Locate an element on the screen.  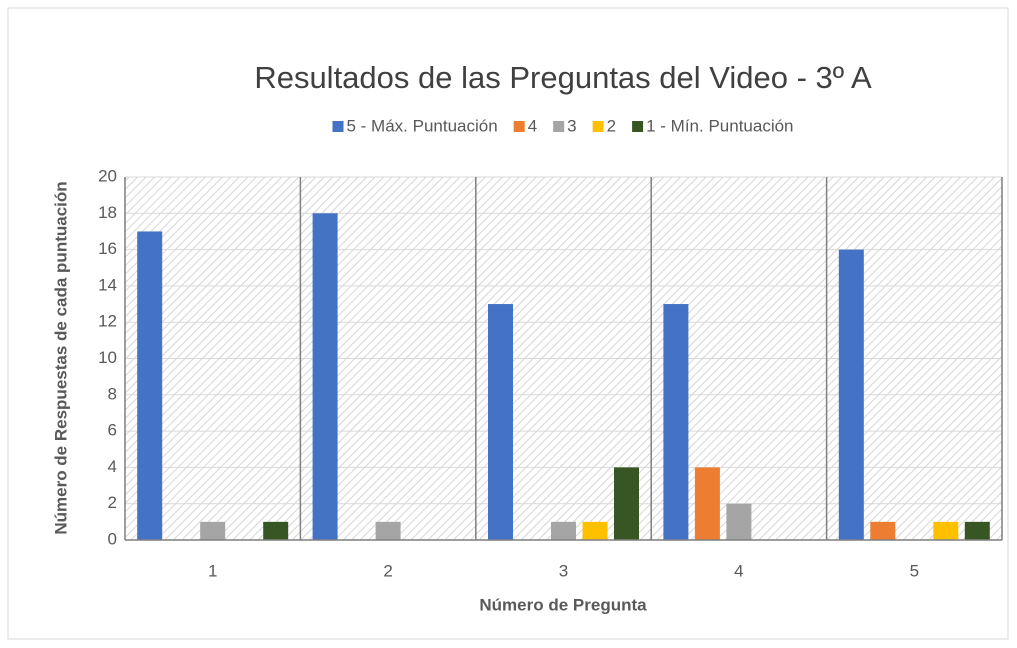
y-tick-label: 0 is located at coordinates (112, 538).